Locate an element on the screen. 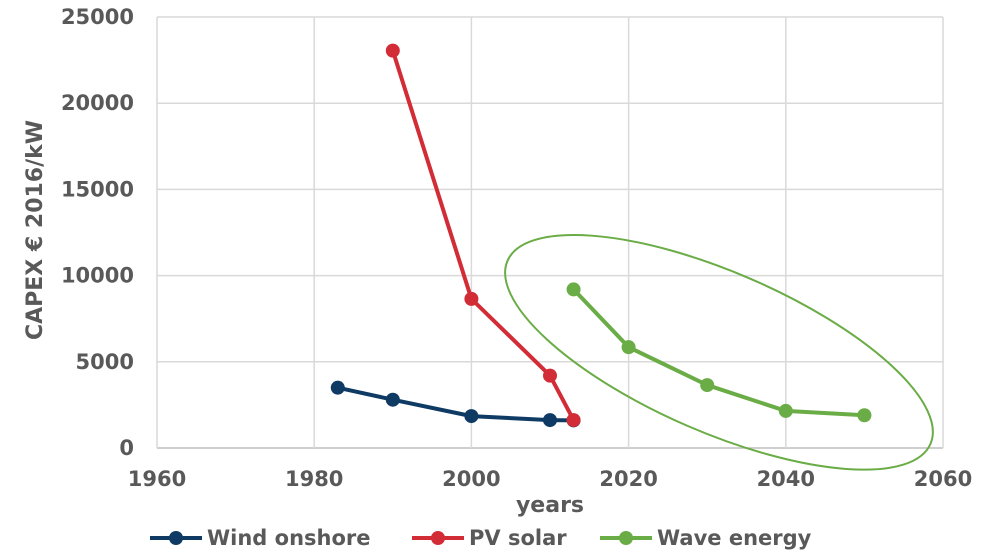 This screenshot has width=988, height=558. x-tick-label: 1980 is located at coordinates (314, 479).